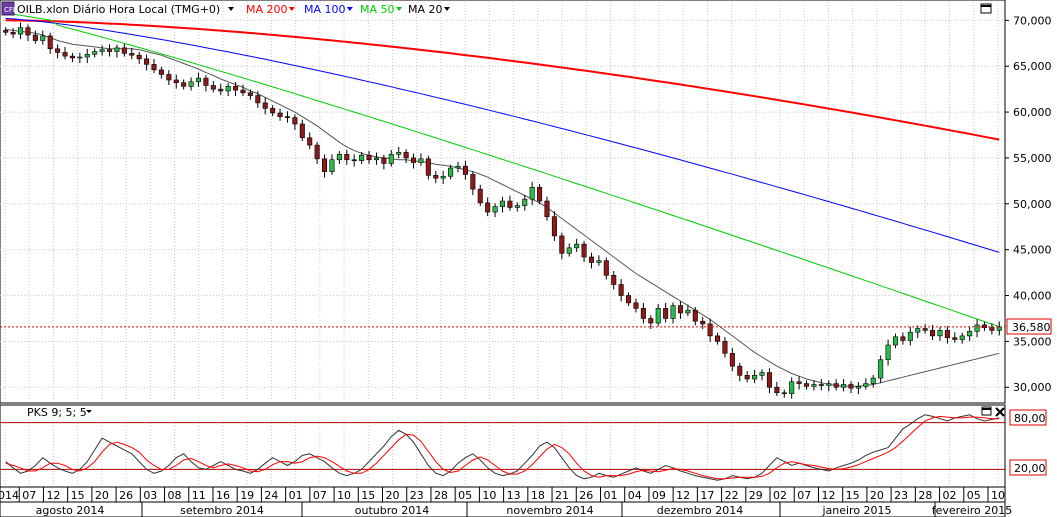  I want to click on x-day-label: 23, so click(901, 495).